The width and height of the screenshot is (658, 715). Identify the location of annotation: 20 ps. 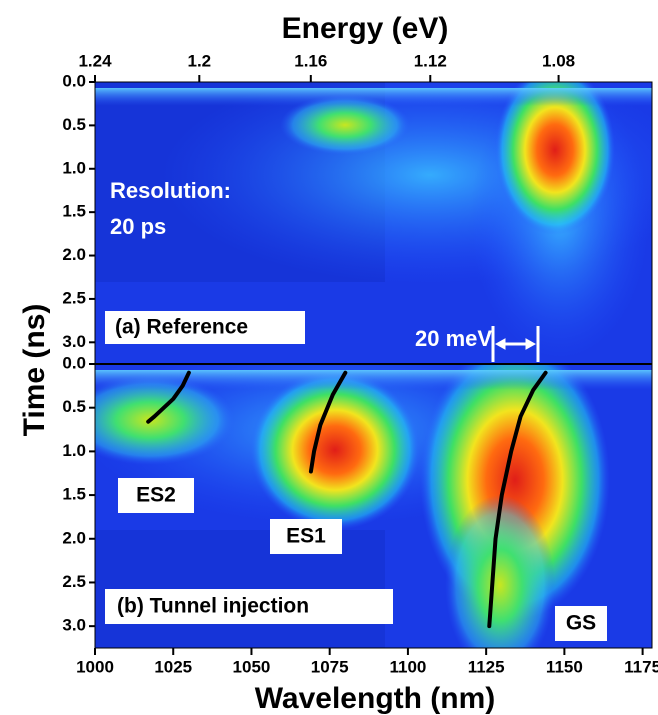
(138, 226).